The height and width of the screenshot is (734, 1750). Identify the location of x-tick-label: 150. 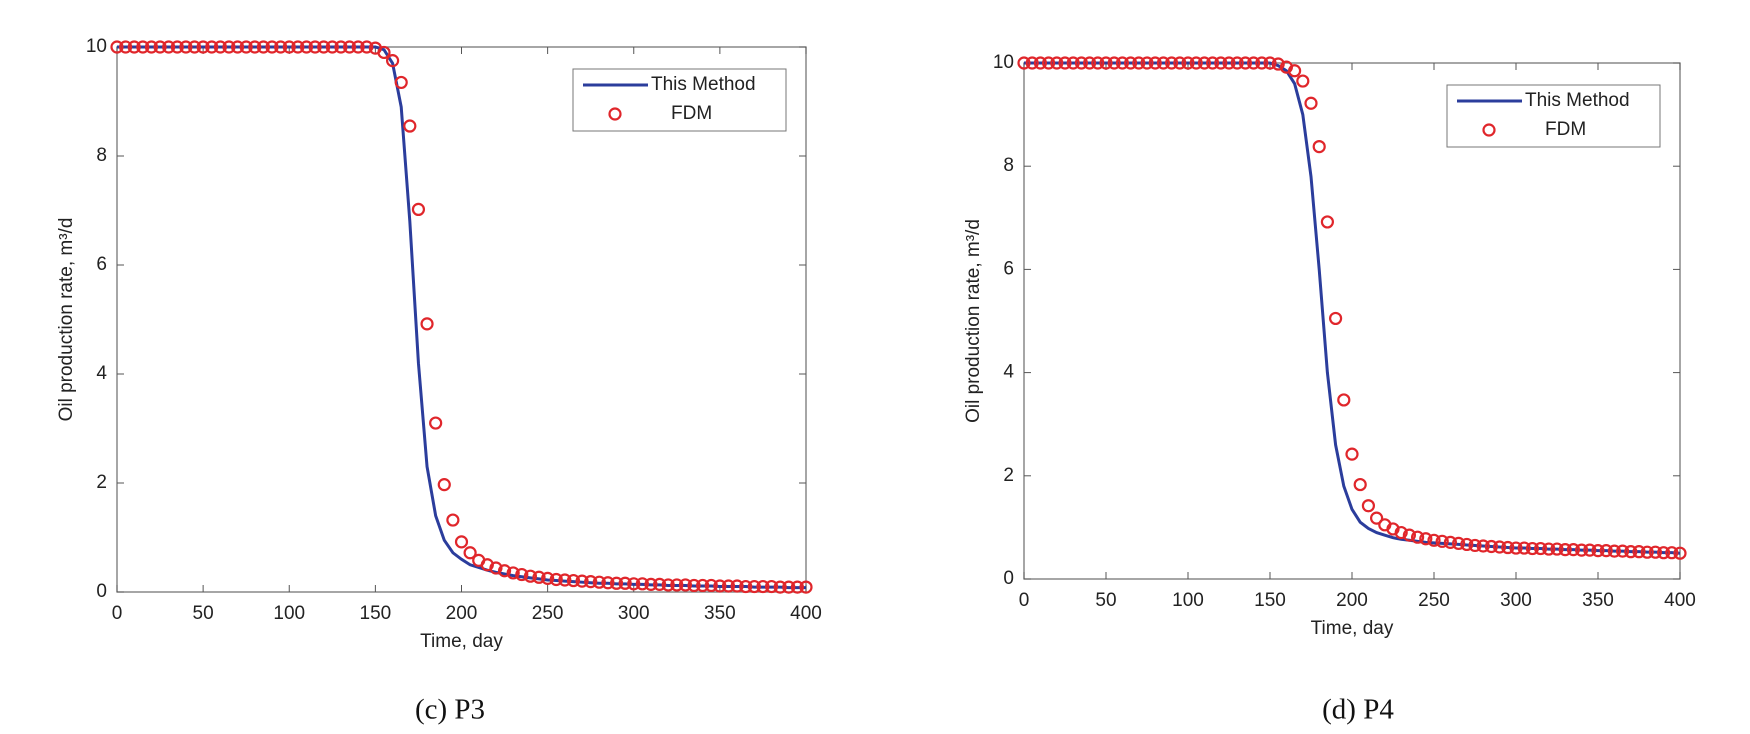
(1270, 600).